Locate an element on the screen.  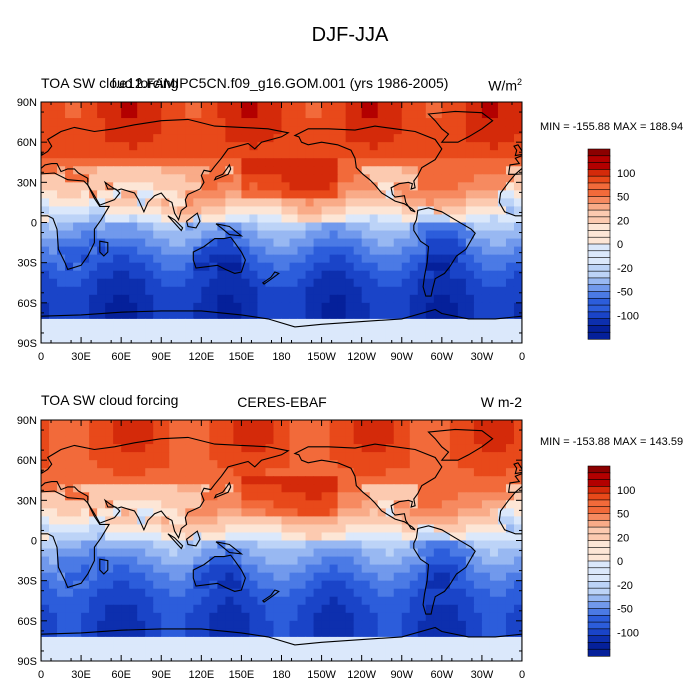
y-tick-label: 30S is located at coordinates (27, 582).